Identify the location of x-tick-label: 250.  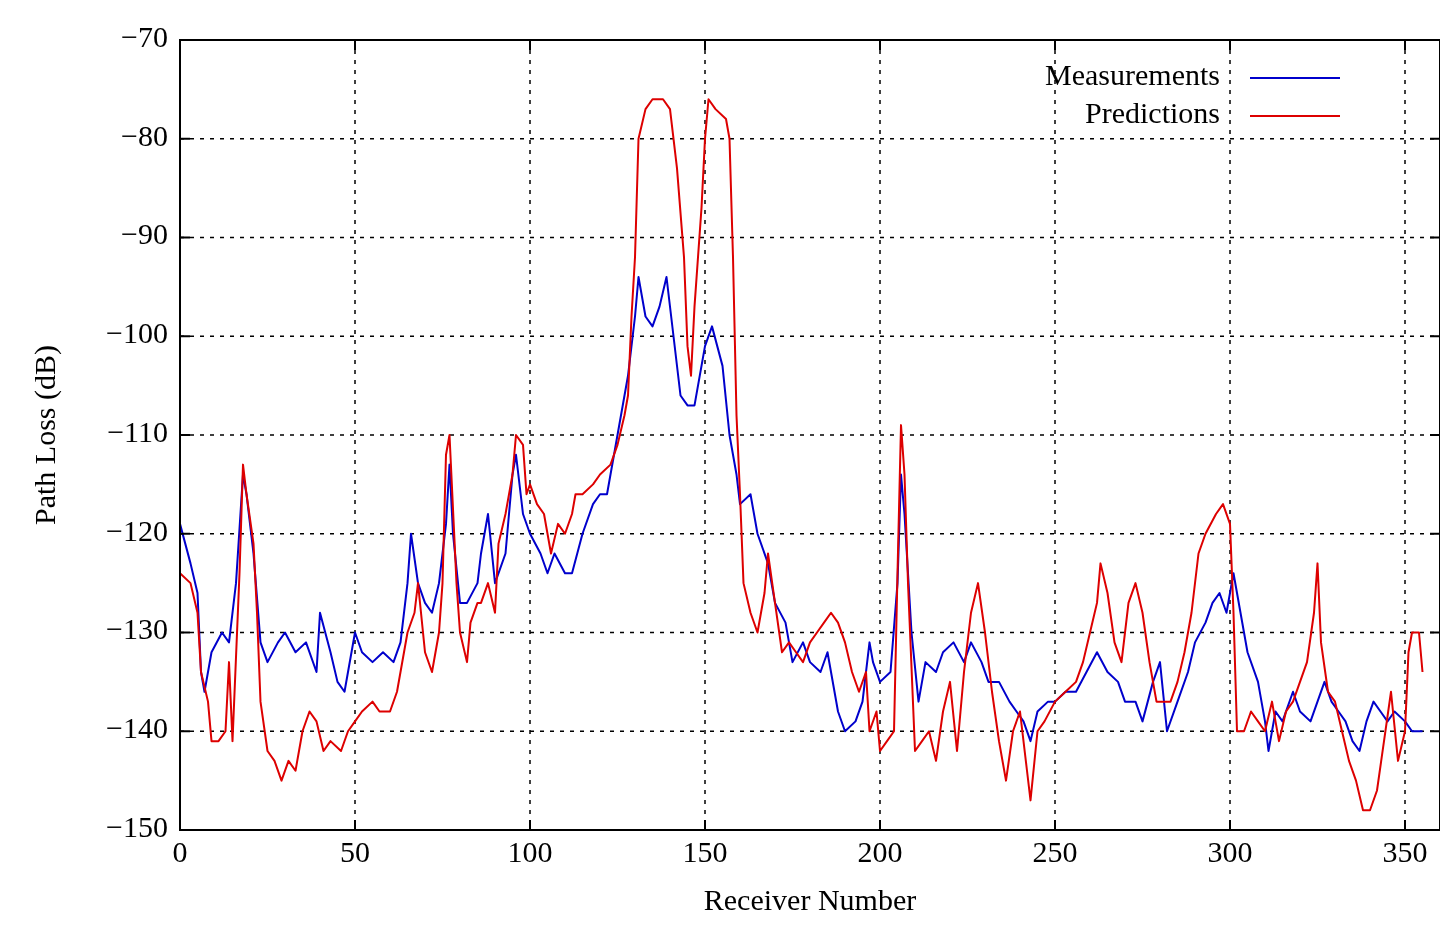
(1055, 851).